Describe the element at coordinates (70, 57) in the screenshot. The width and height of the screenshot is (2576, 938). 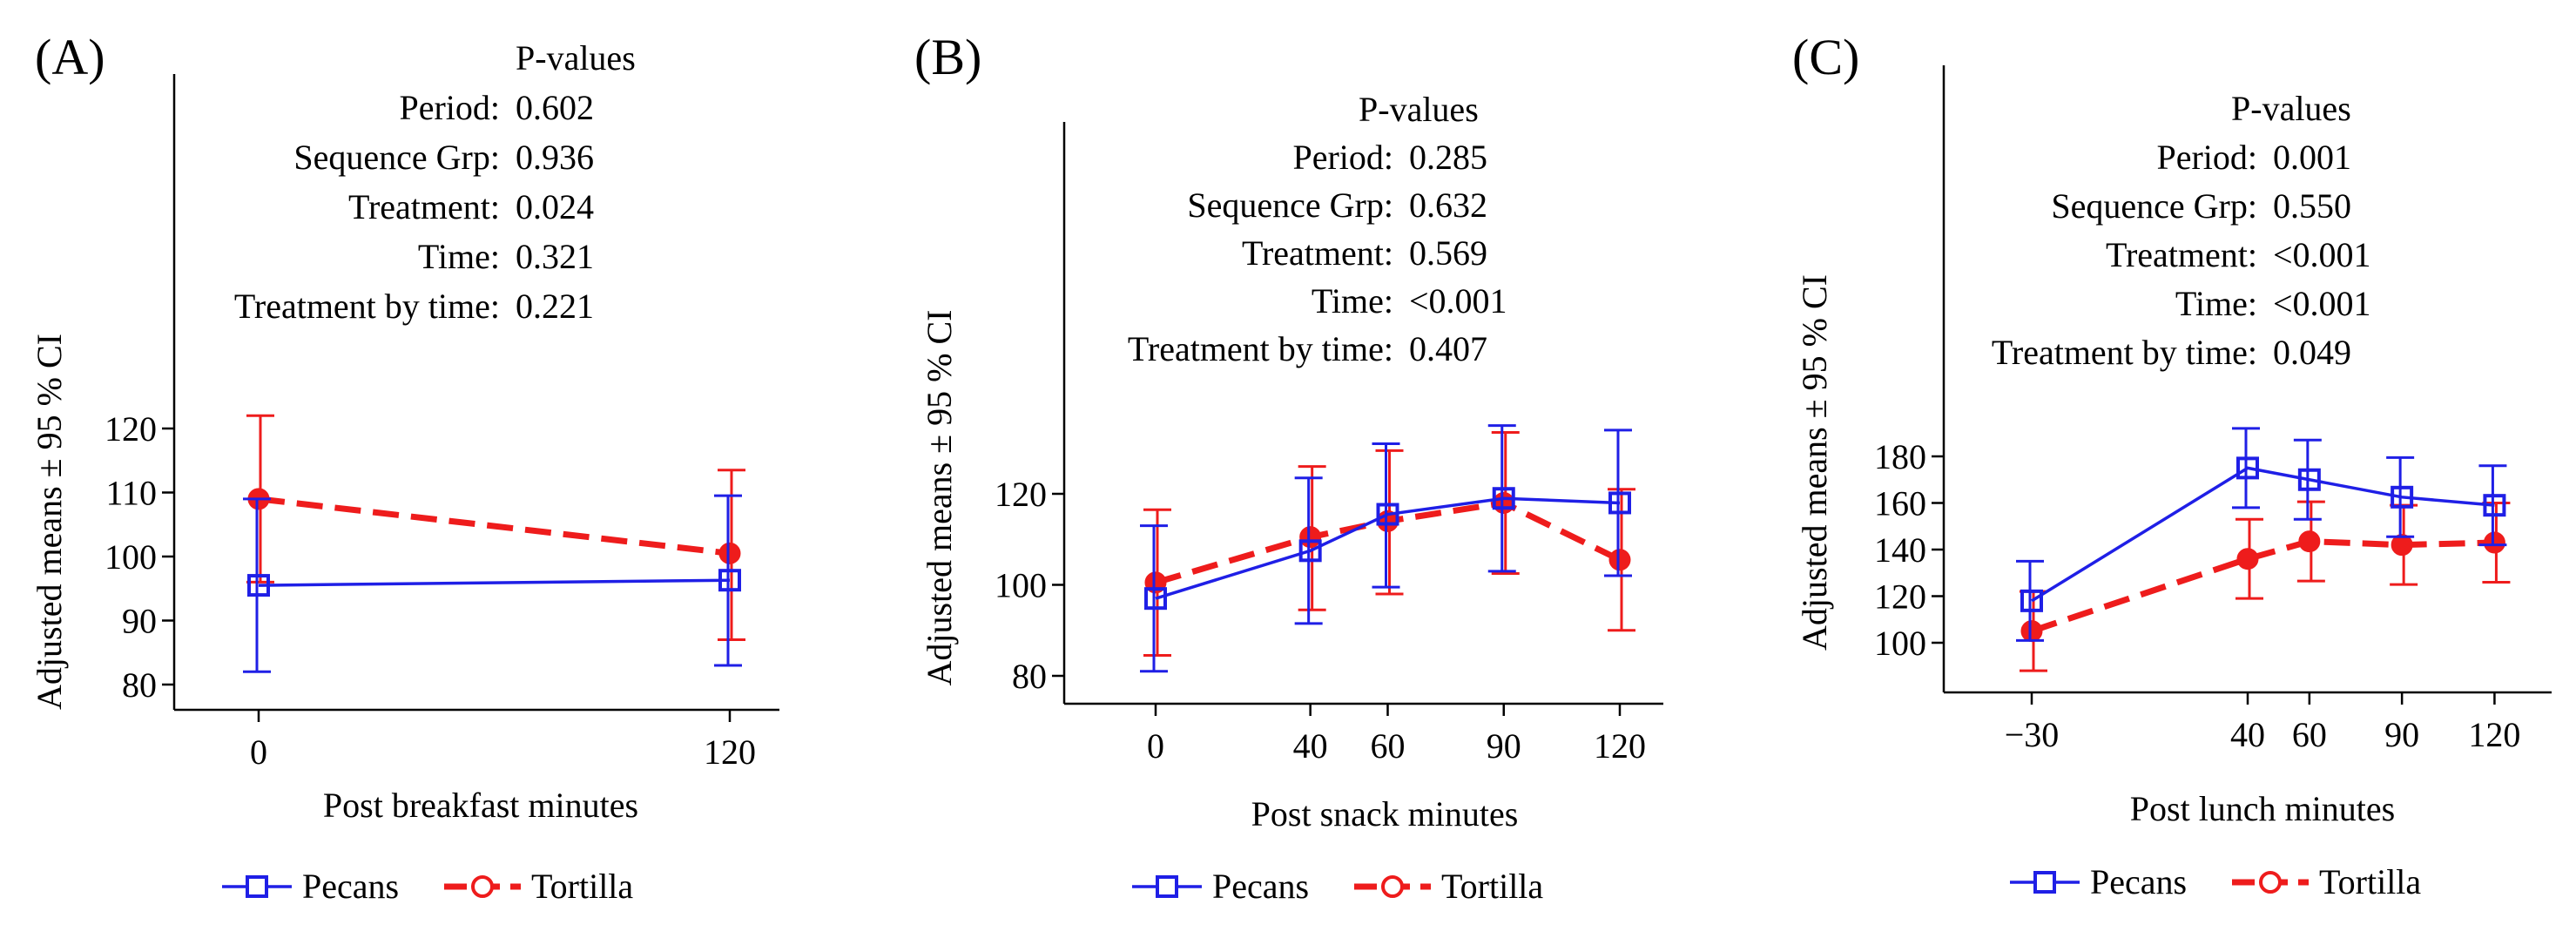
I see `panel-label: (A)` at that location.